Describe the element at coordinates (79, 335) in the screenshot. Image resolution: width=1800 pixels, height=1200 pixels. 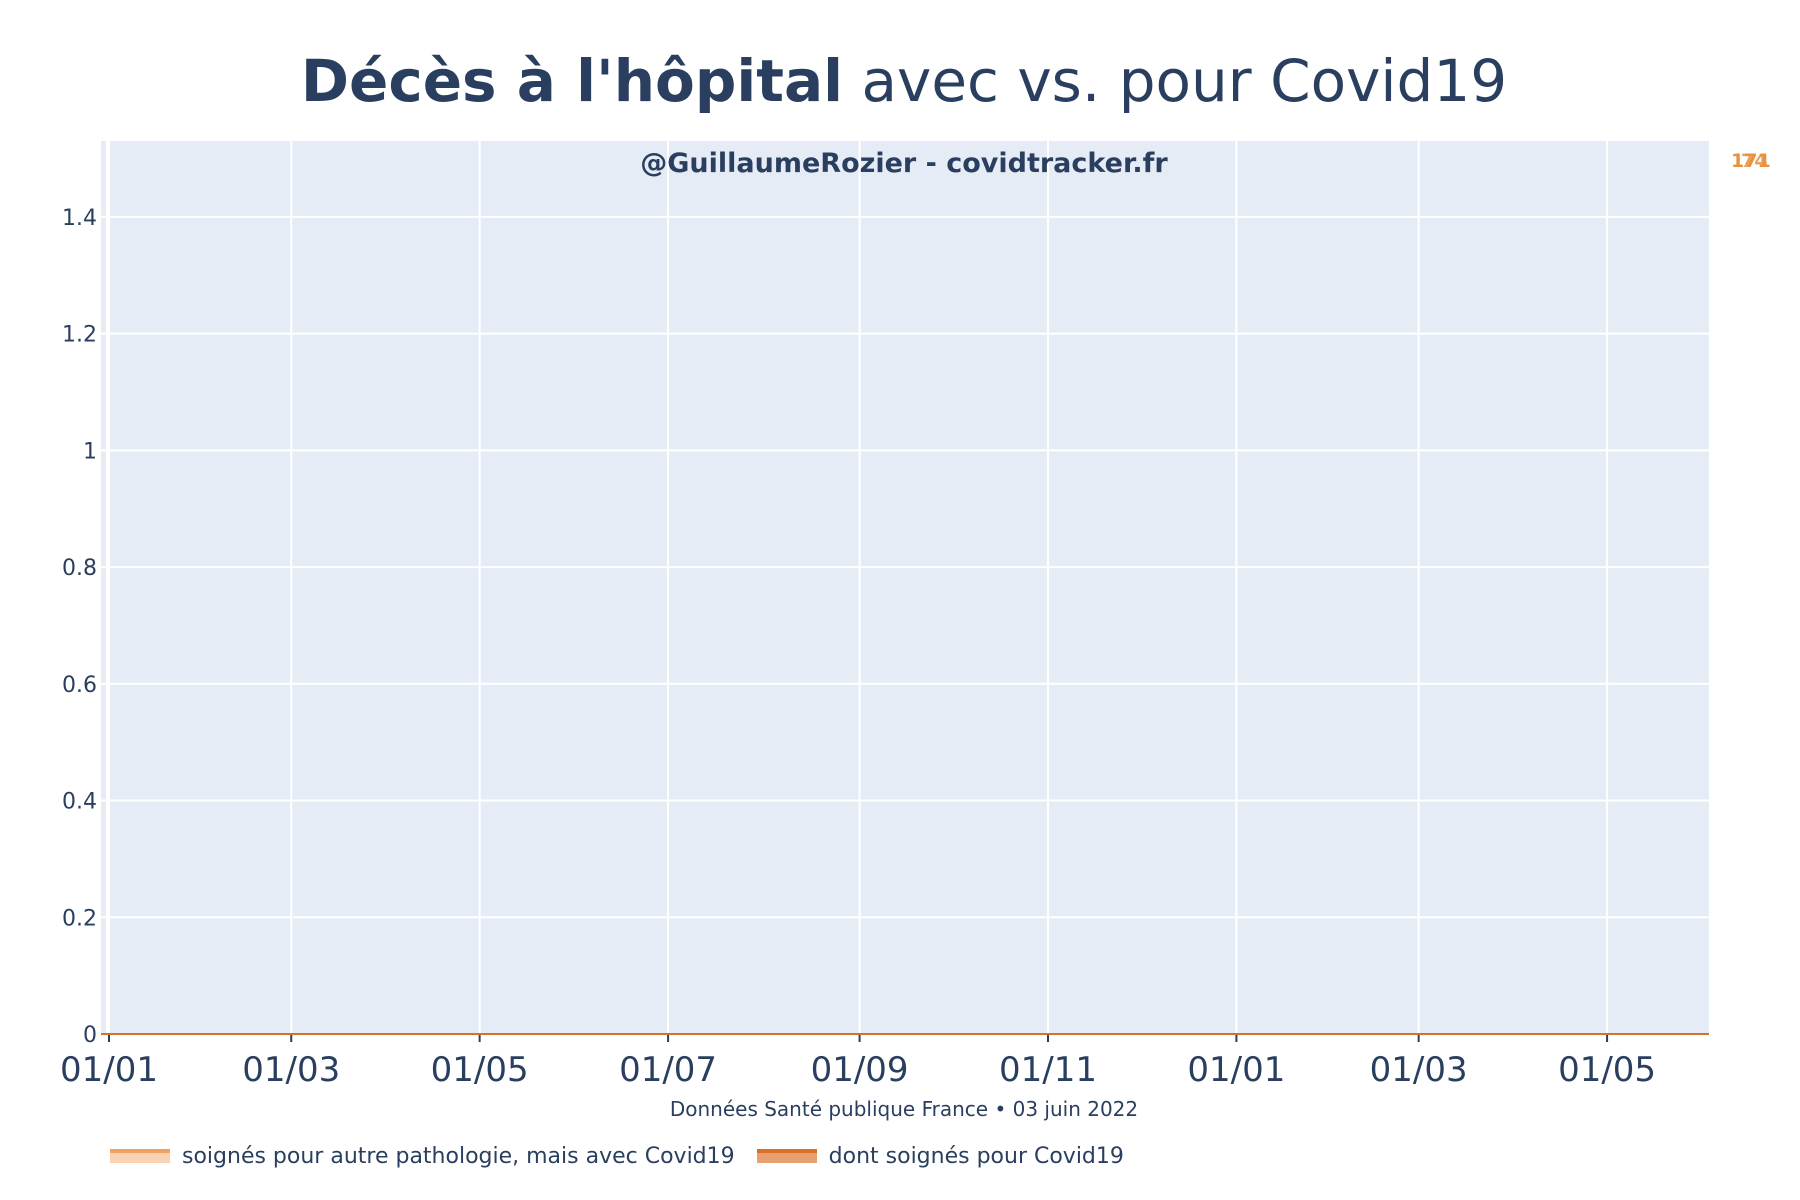
I see `y-tick-label: 1.2` at that location.